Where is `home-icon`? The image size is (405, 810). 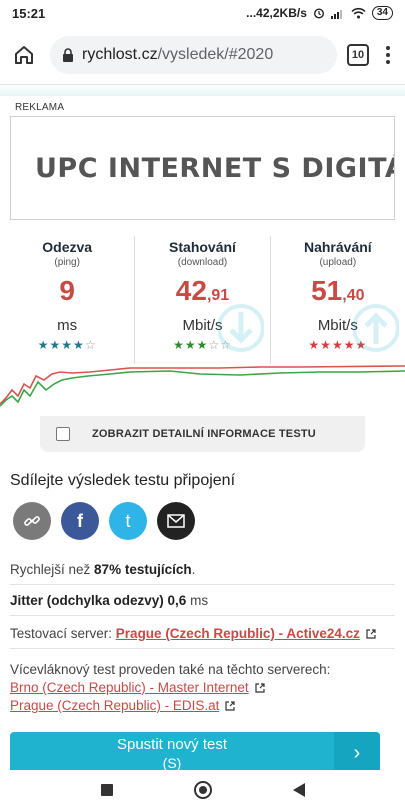 home-icon is located at coordinates (24, 55).